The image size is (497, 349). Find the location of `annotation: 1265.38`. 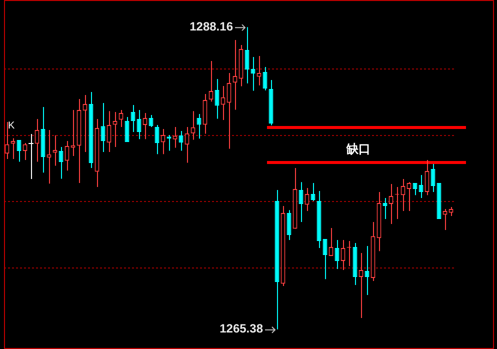

annotation: 1265.38 is located at coordinates (242, 329).